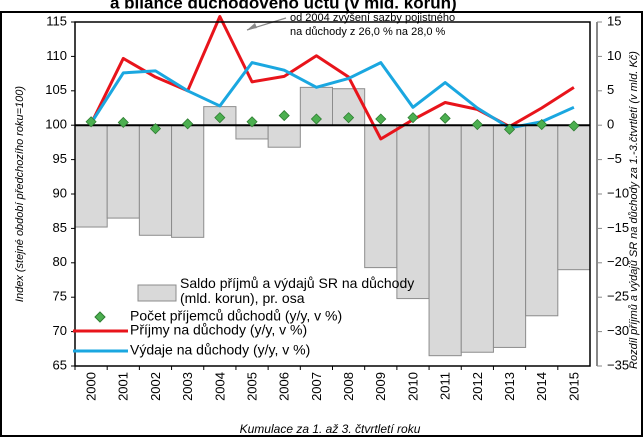 This screenshot has height=438, width=644. What do you see at coordinates (91, 386) in the screenshot?
I see `x-tick-label: 2000` at bounding box center [91, 386].